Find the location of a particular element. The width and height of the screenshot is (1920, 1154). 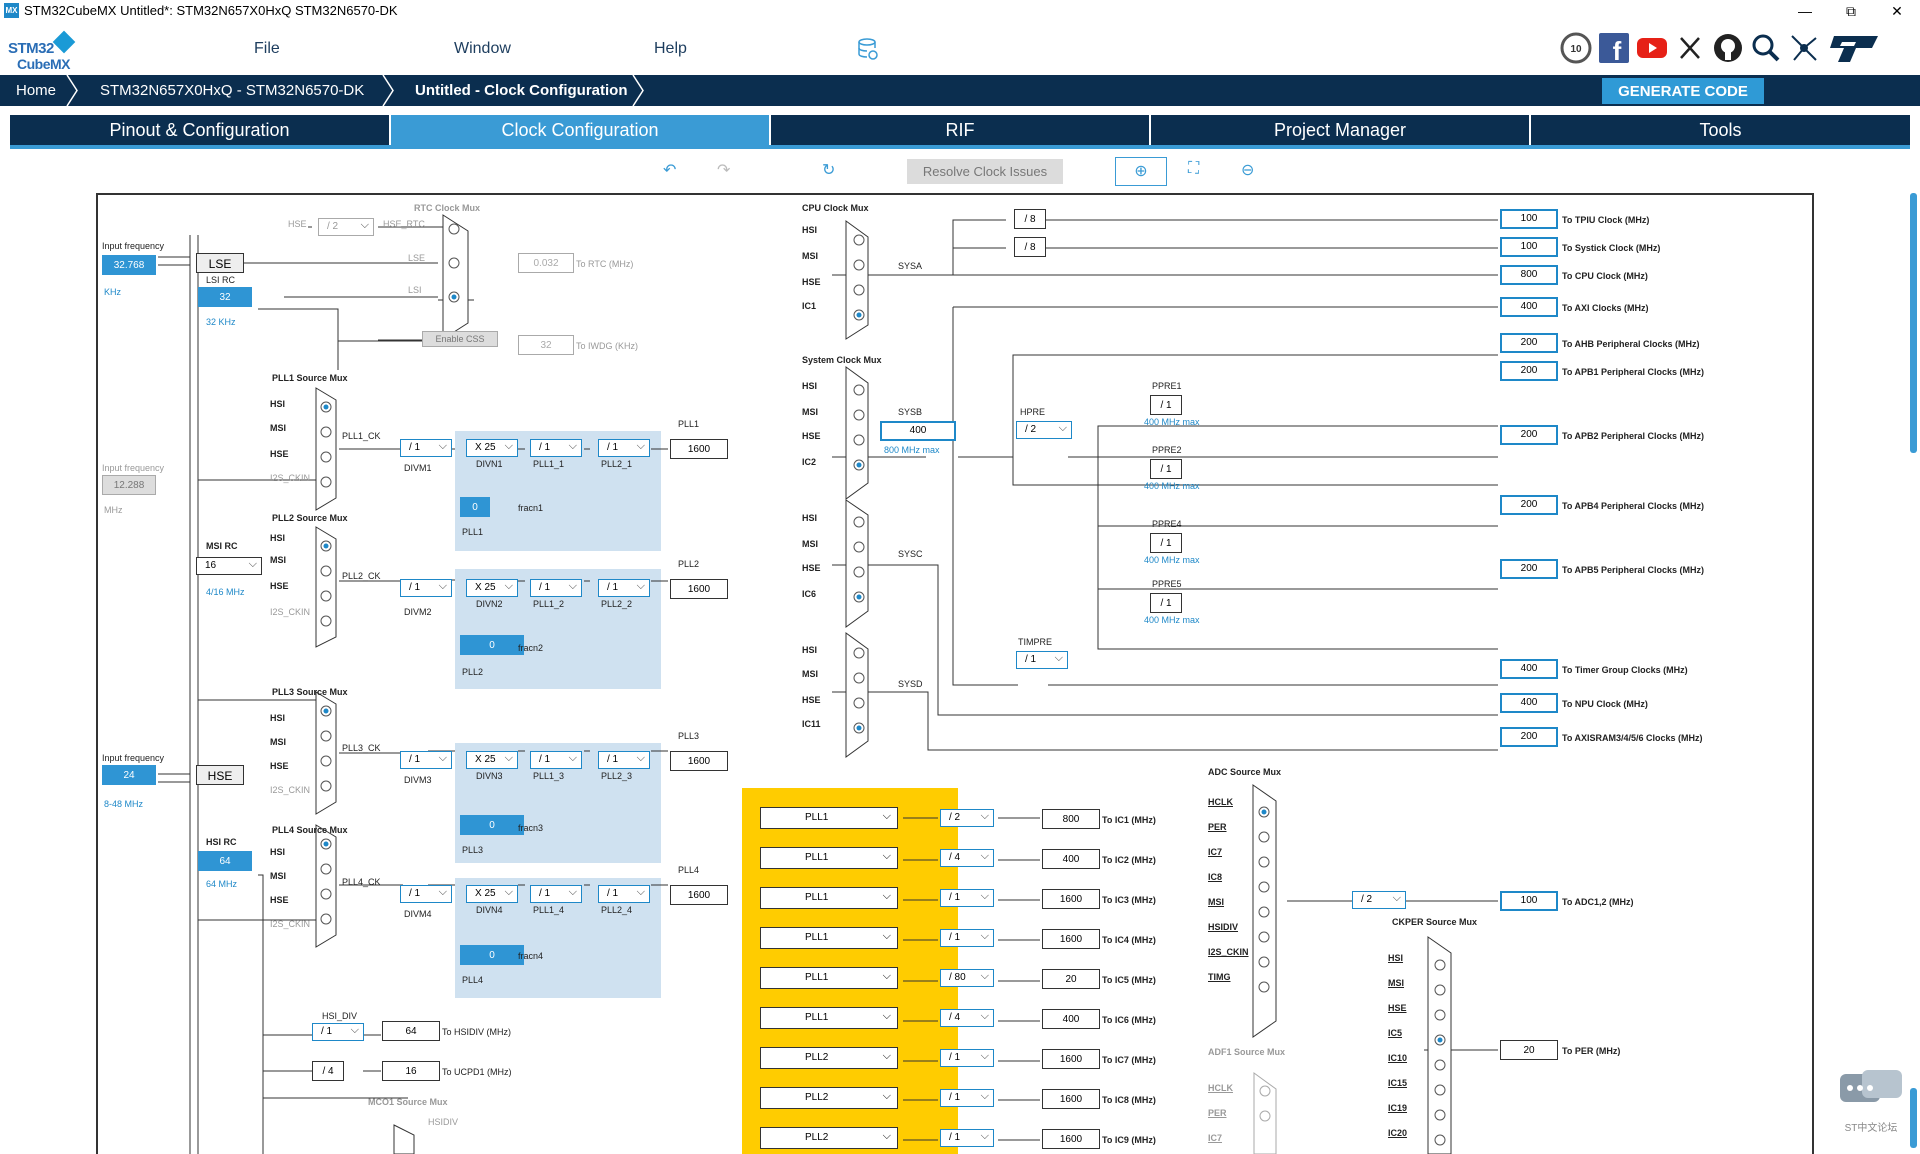

breadcrumb-home: Home is located at coordinates (36, 90).